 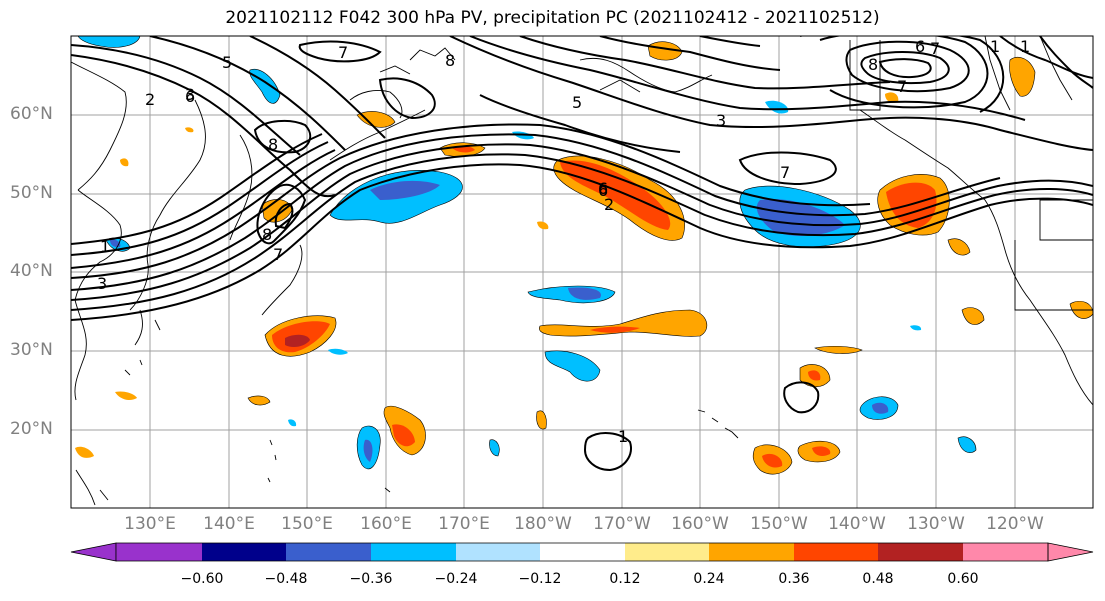 What do you see at coordinates (286, 579) in the screenshot?
I see `colorbar-tick: −0.48` at bounding box center [286, 579].